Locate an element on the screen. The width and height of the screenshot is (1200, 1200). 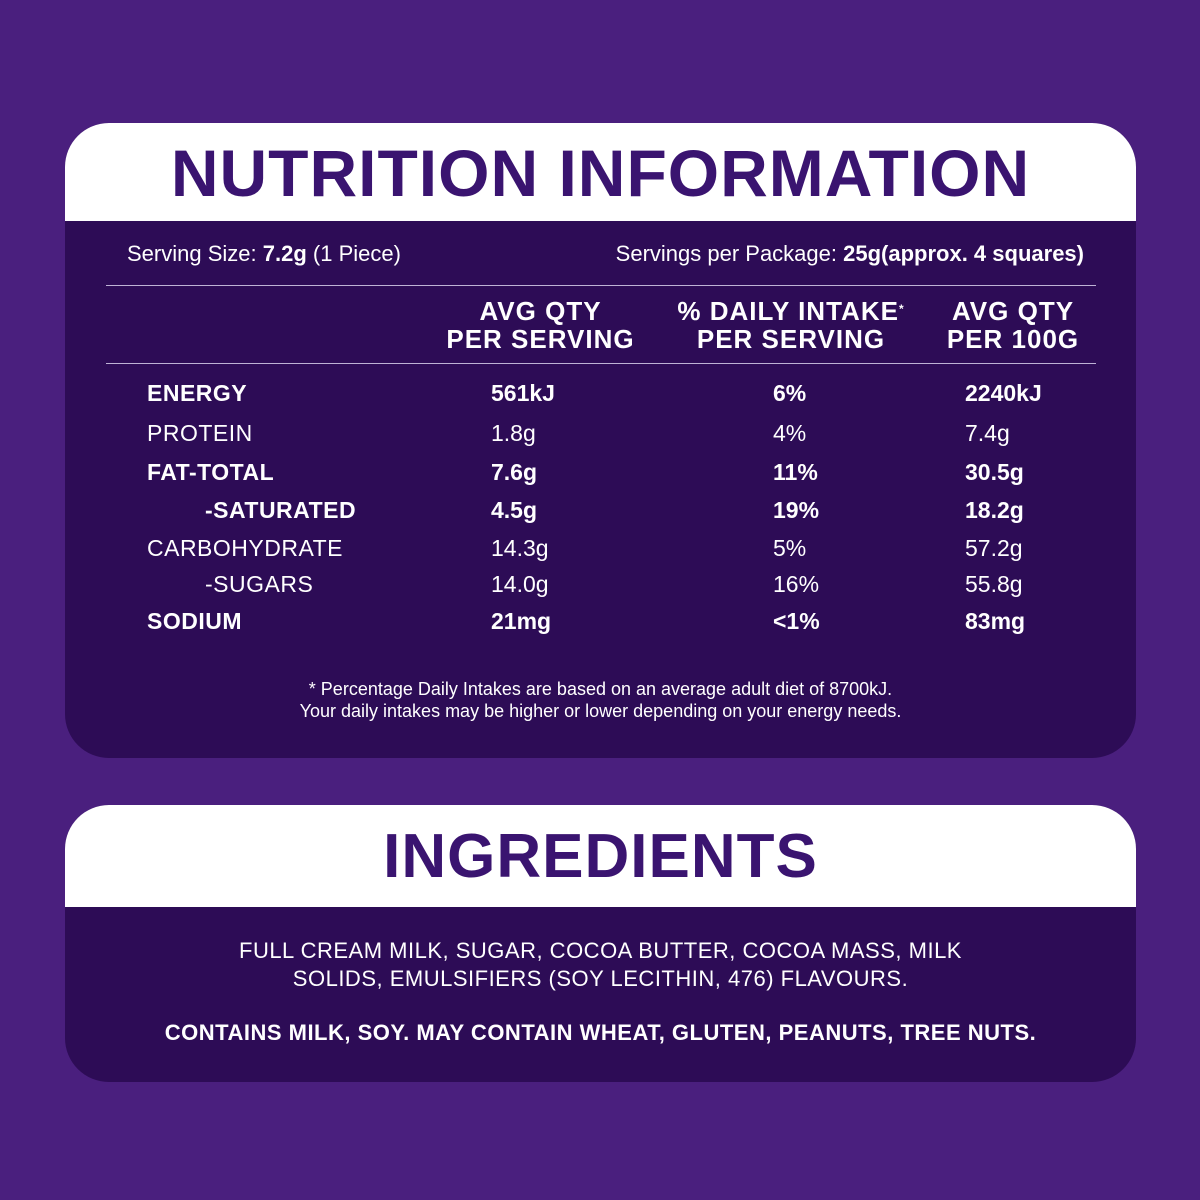
table-row-protein: PROTEIN 1.8g 4% 7.4g is located at coordinates (600, 435).